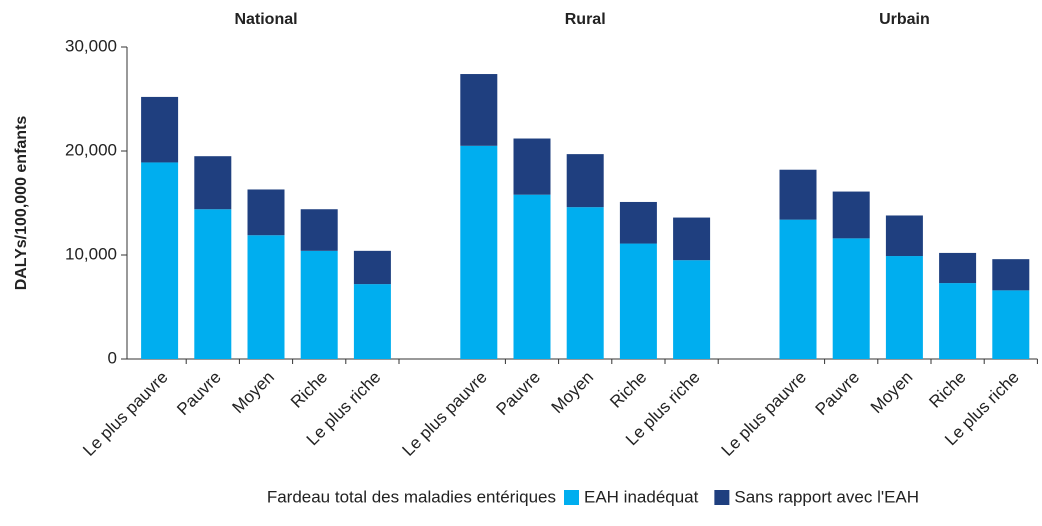 The width and height of the screenshot is (1042, 526). I want to click on y-tick-label: 30,000, so click(91, 45).